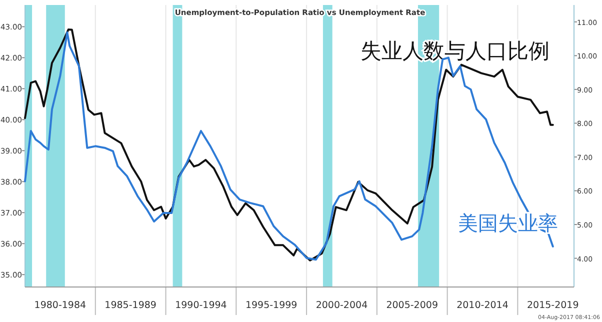  What do you see at coordinates (412, 305) in the screenshot?
I see `x-tick-label: 2005-2009` at bounding box center [412, 305].